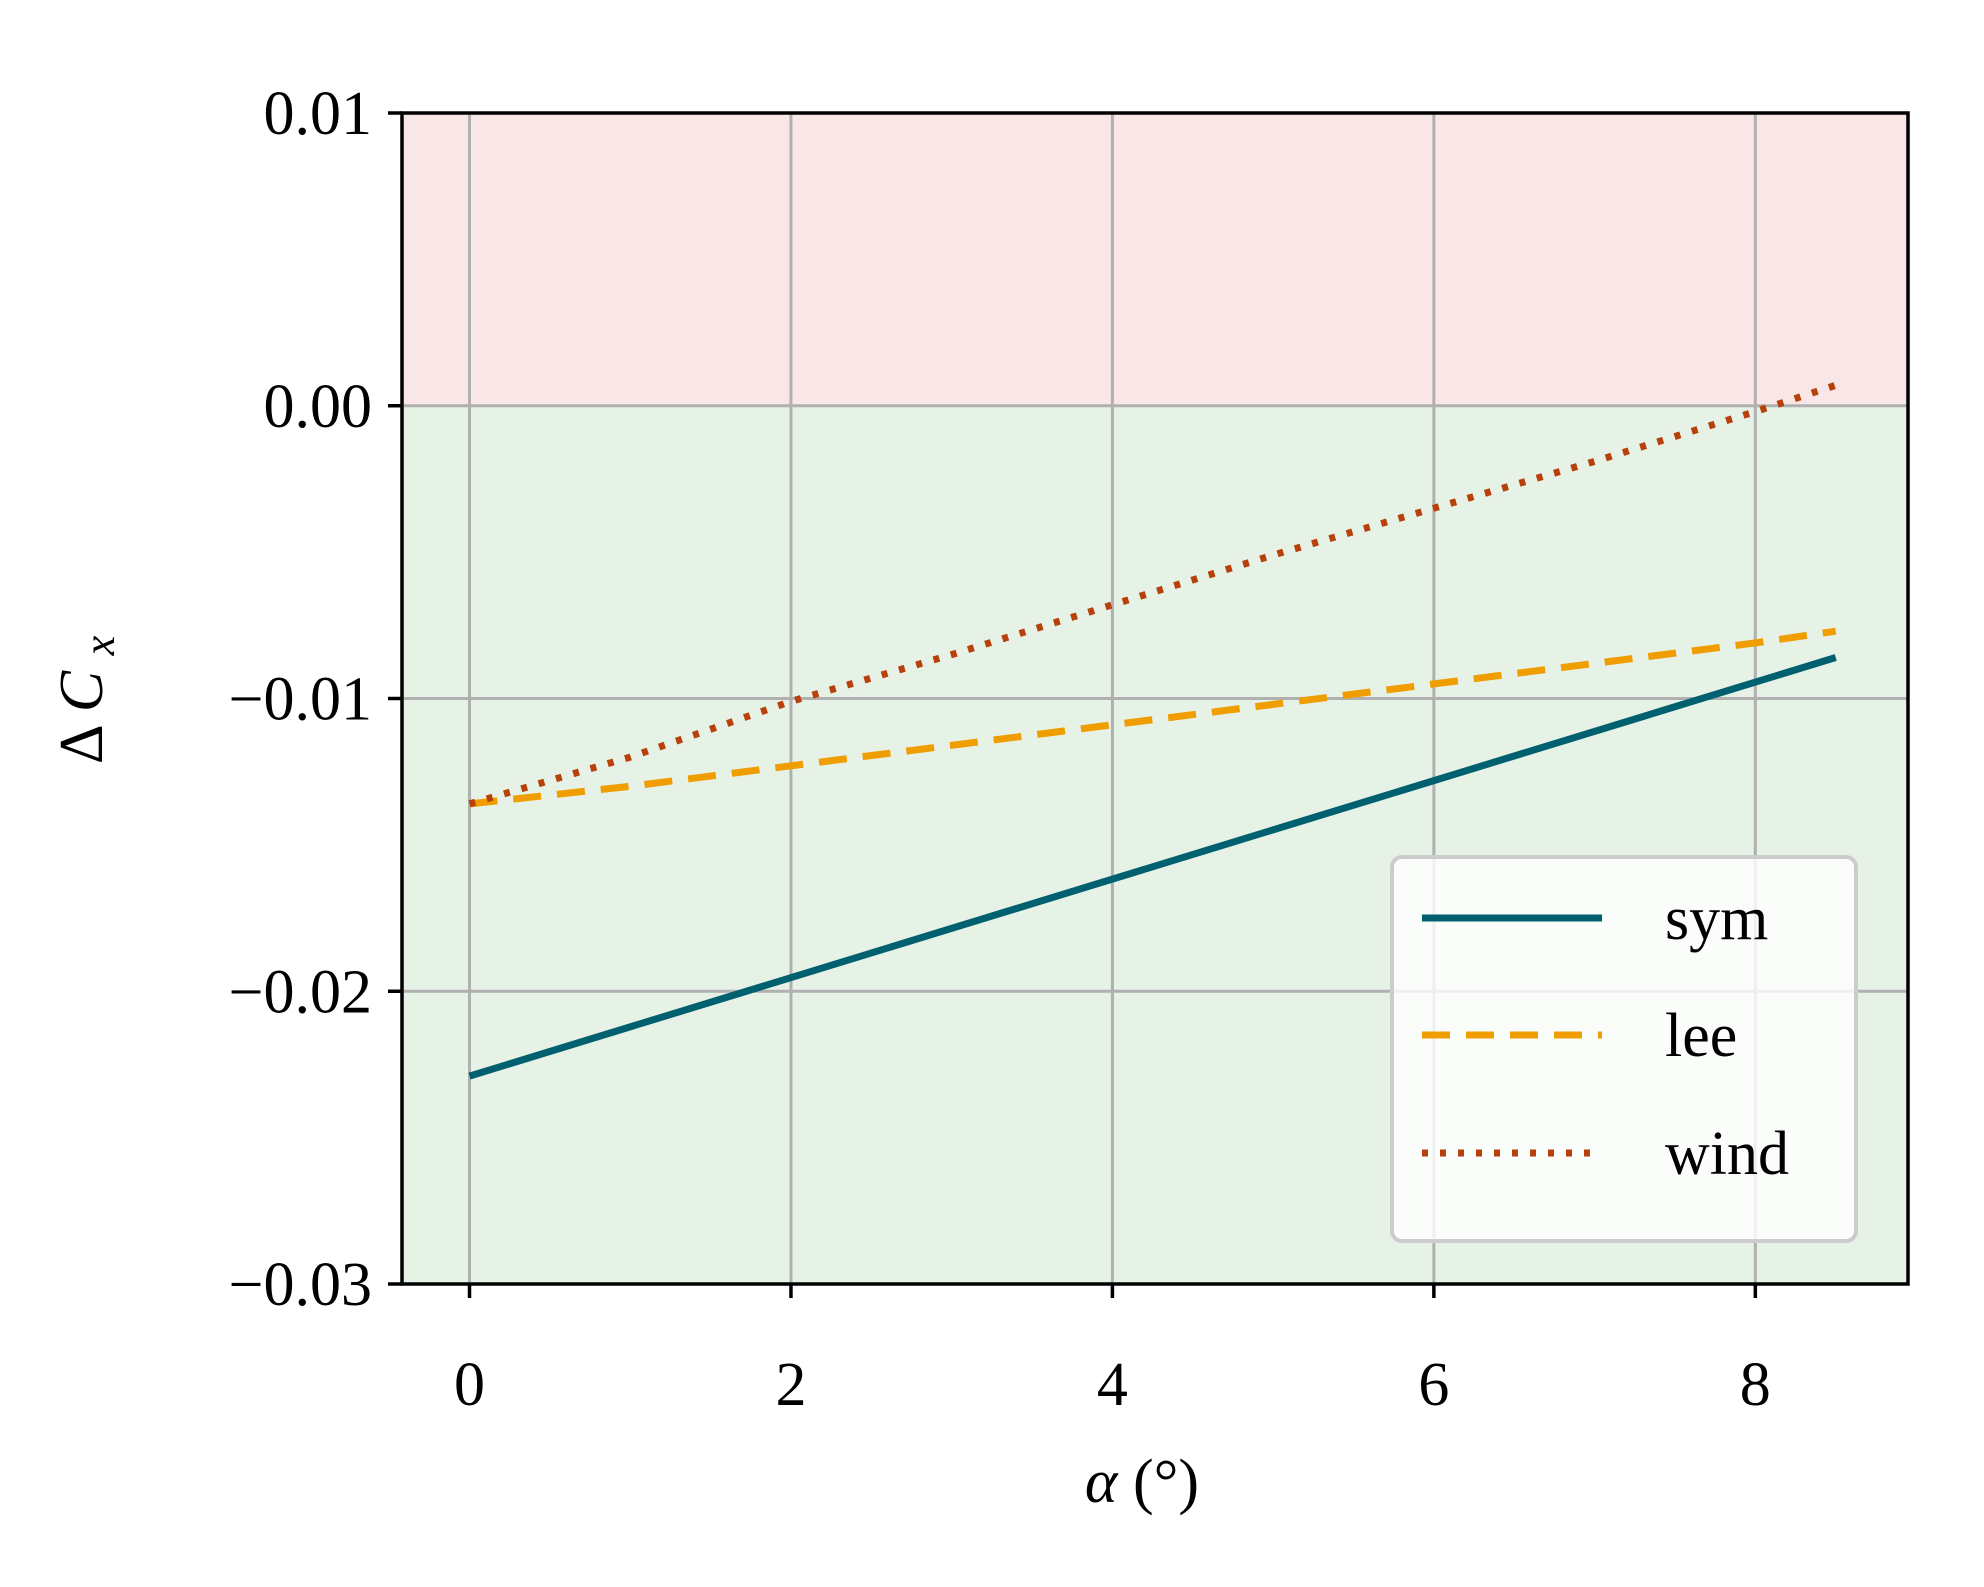 The image size is (1984, 1587). I want to click on y-axis-subscript: x, so click(99, 645).